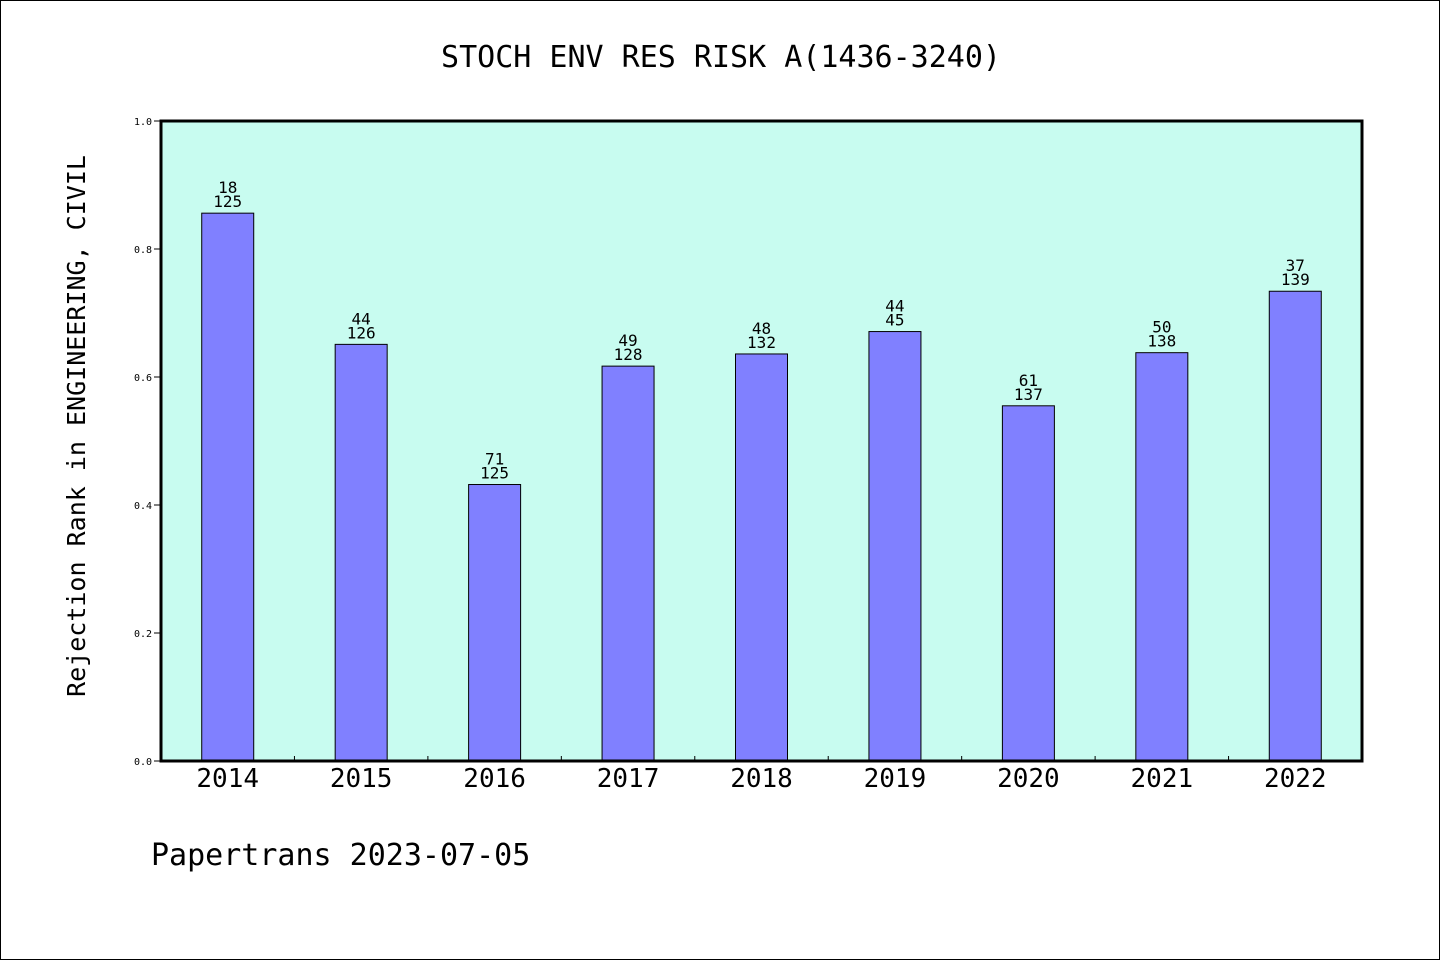 The image size is (1440, 960). Describe the element at coordinates (227, 187) in the screenshot. I see `bar-label-top: 18` at that location.